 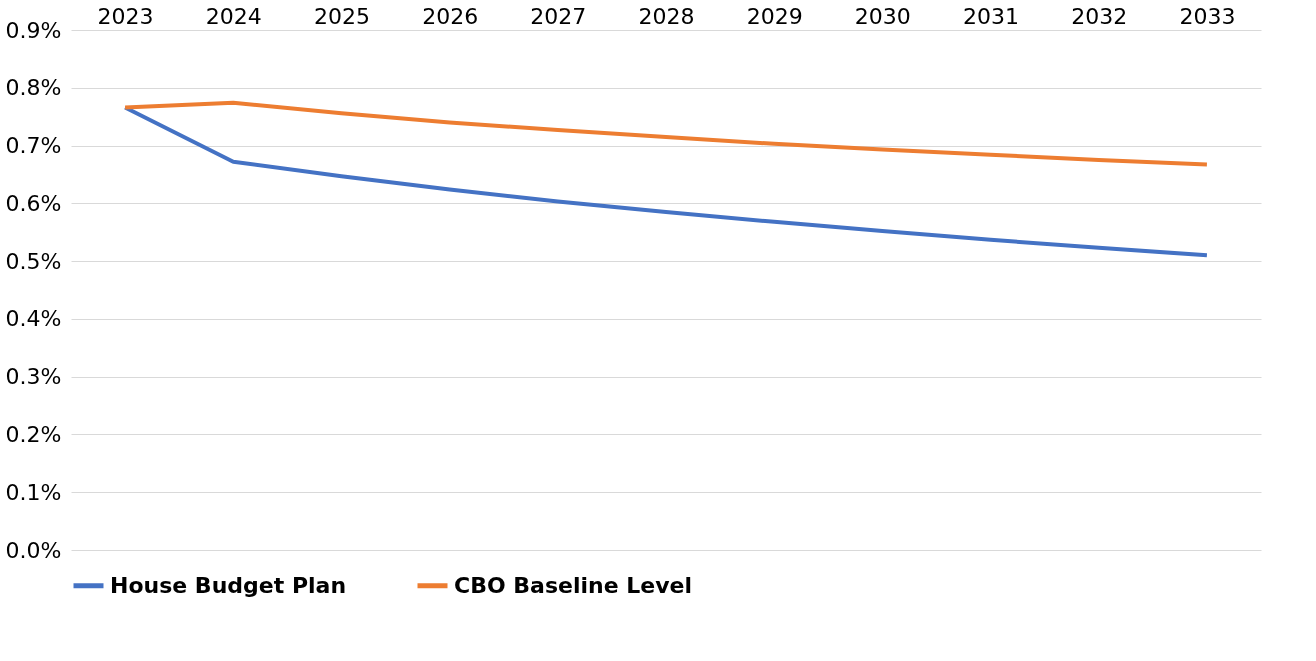 I want to click on y-tick-label: 0.2%, so click(x=33, y=434).